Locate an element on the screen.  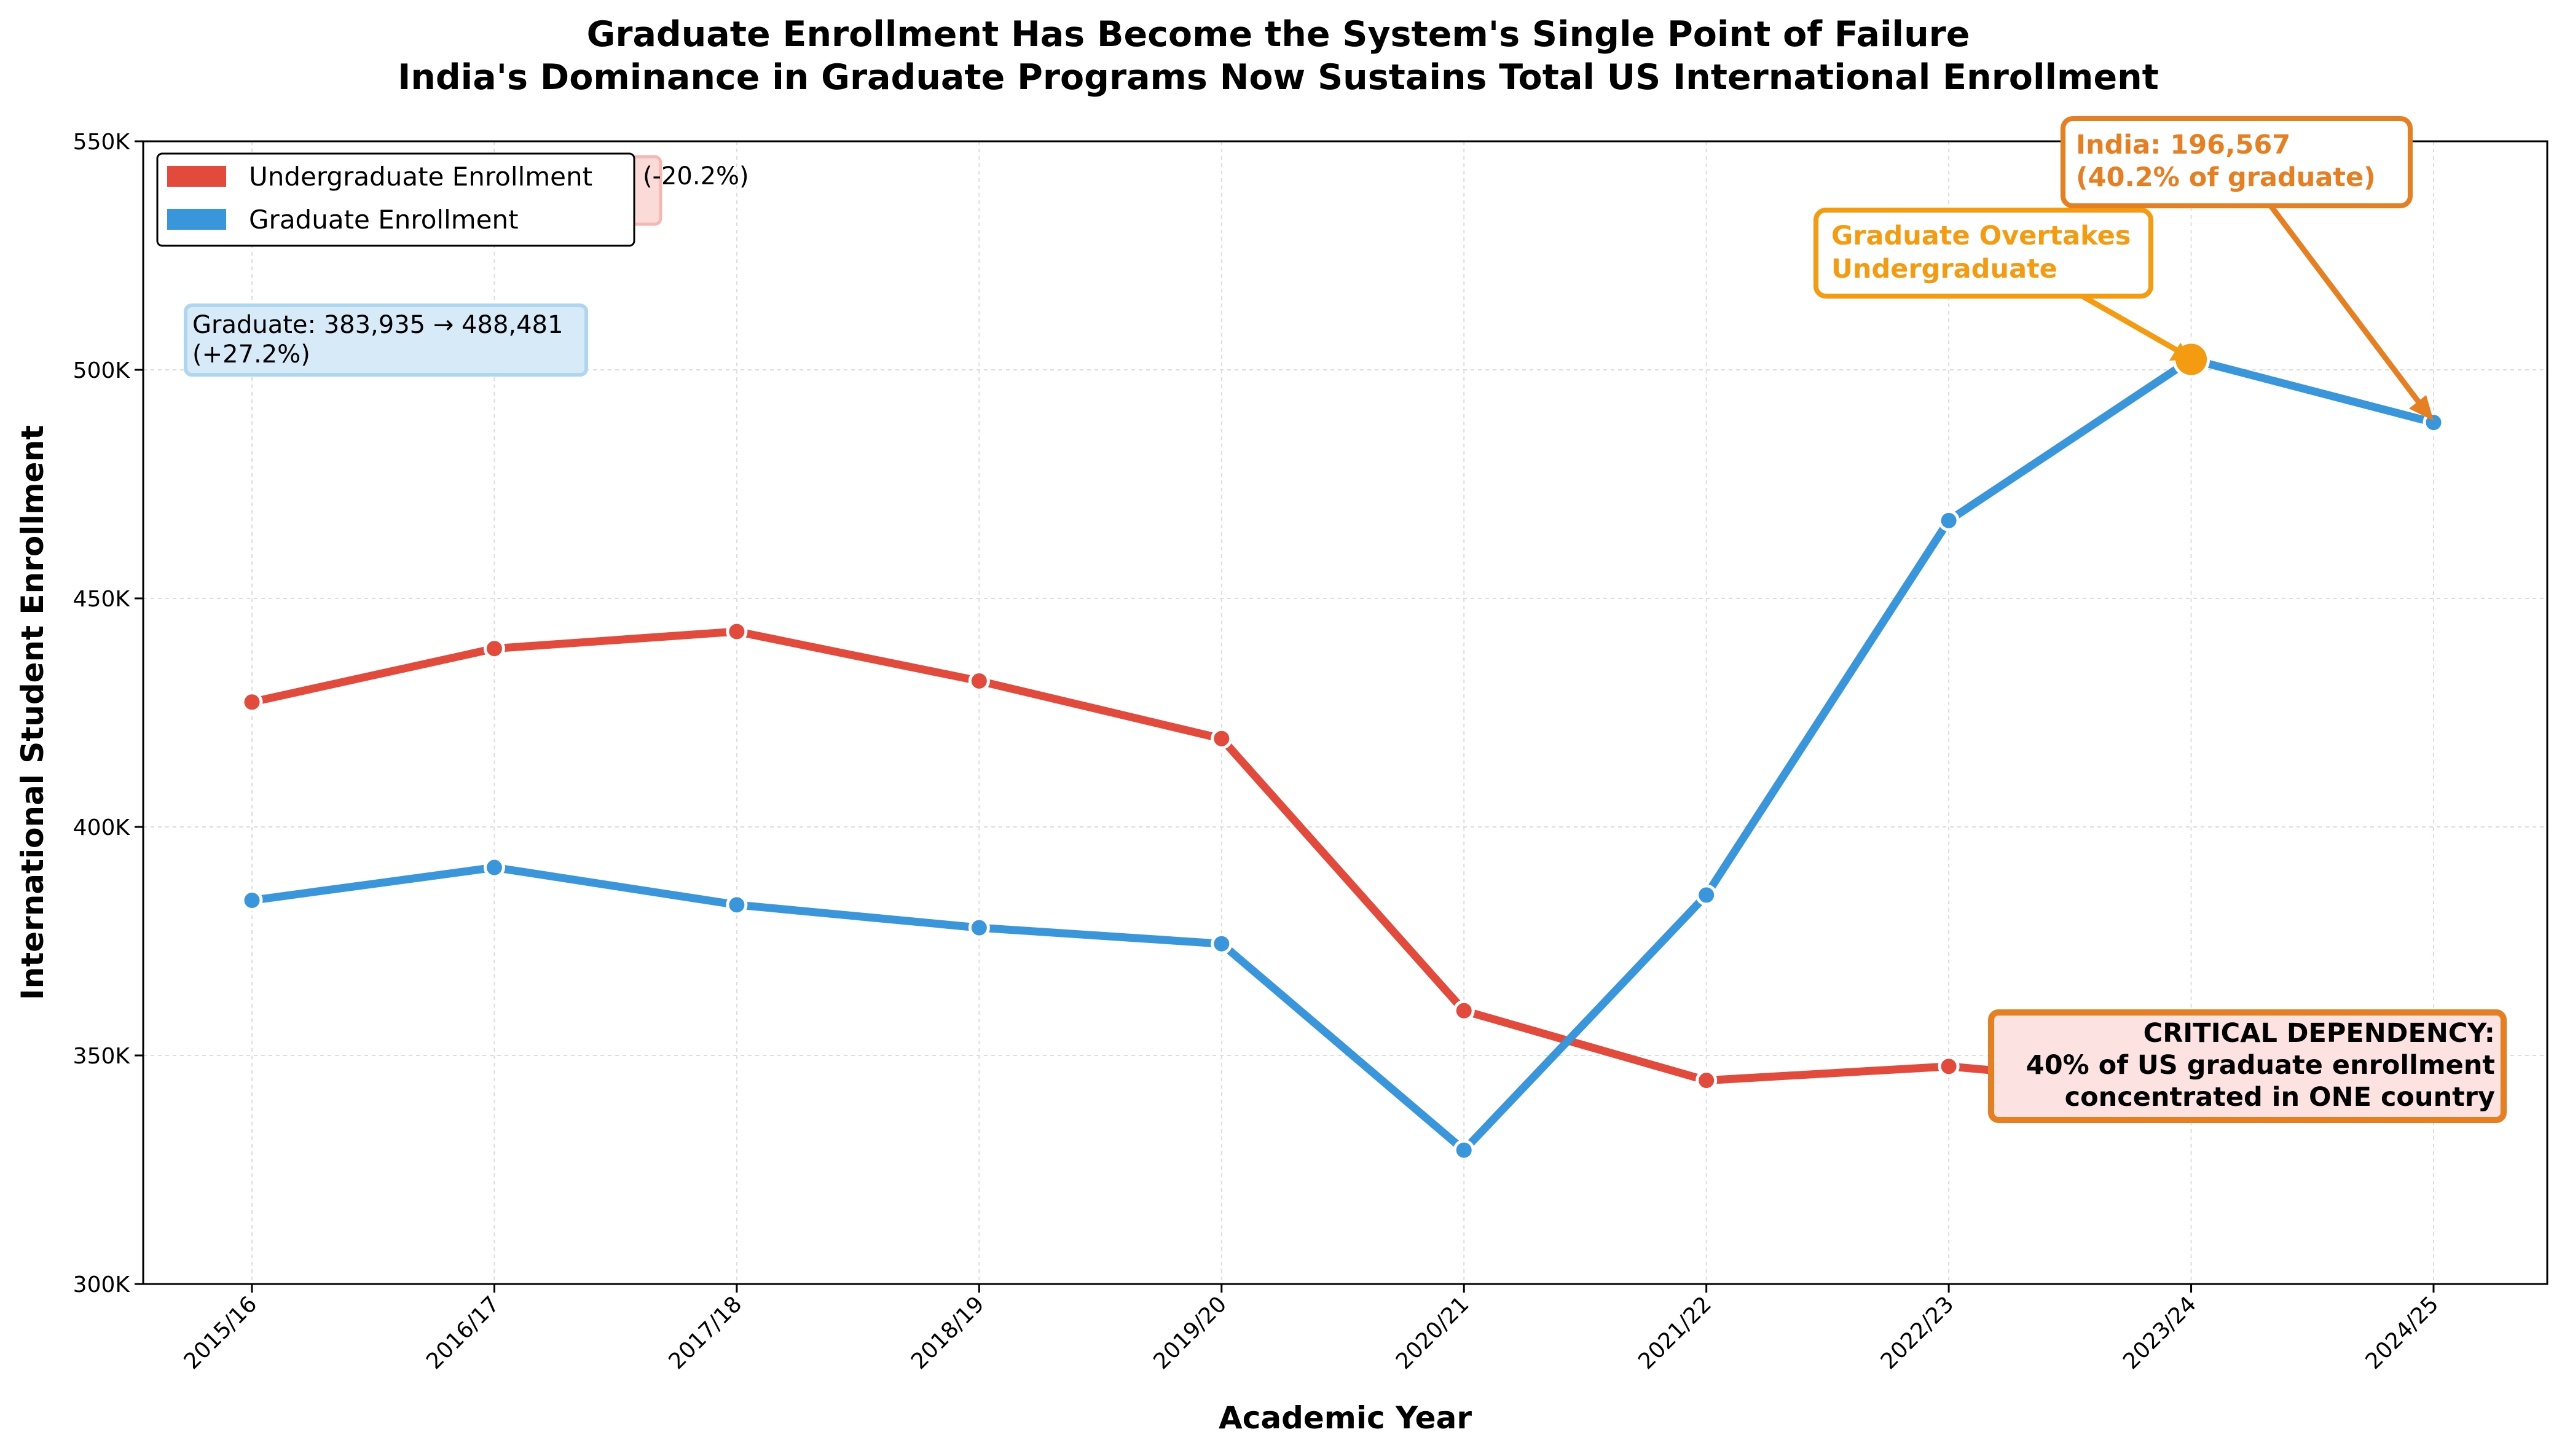
graduate-summary-line2: (+27.2%) is located at coordinates (251, 354).